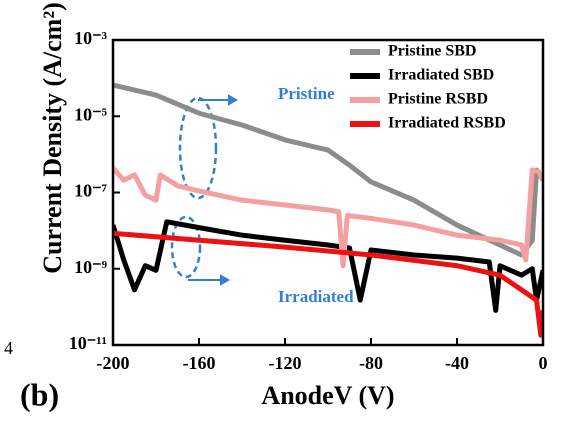  What do you see at coordinates (432, 51) in the screenshot?
I see `legend-label: Pristine SBD` at bounding box center [432, 51].